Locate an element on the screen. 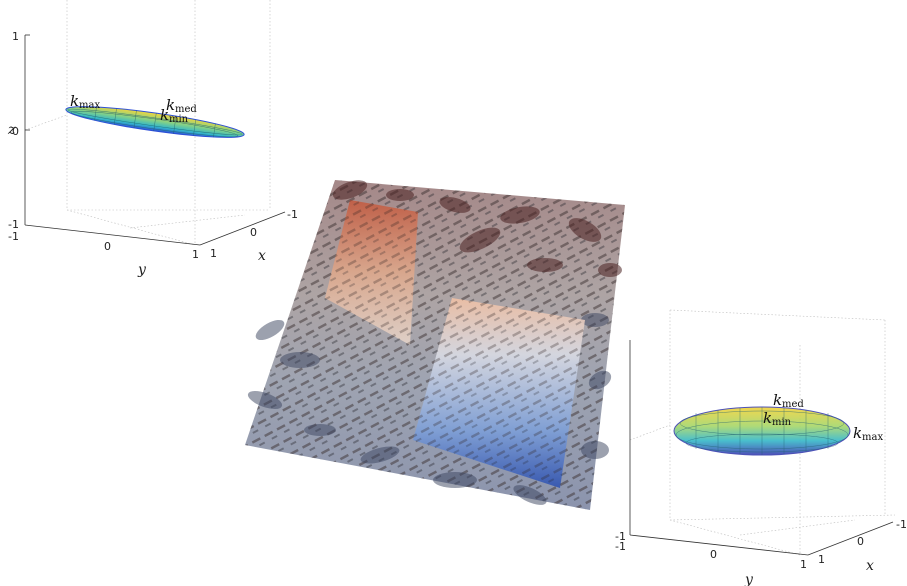 Image resolution: width=907 pixels, height=586 pixels. left-x-label: x is located at coordinates (262, 256).